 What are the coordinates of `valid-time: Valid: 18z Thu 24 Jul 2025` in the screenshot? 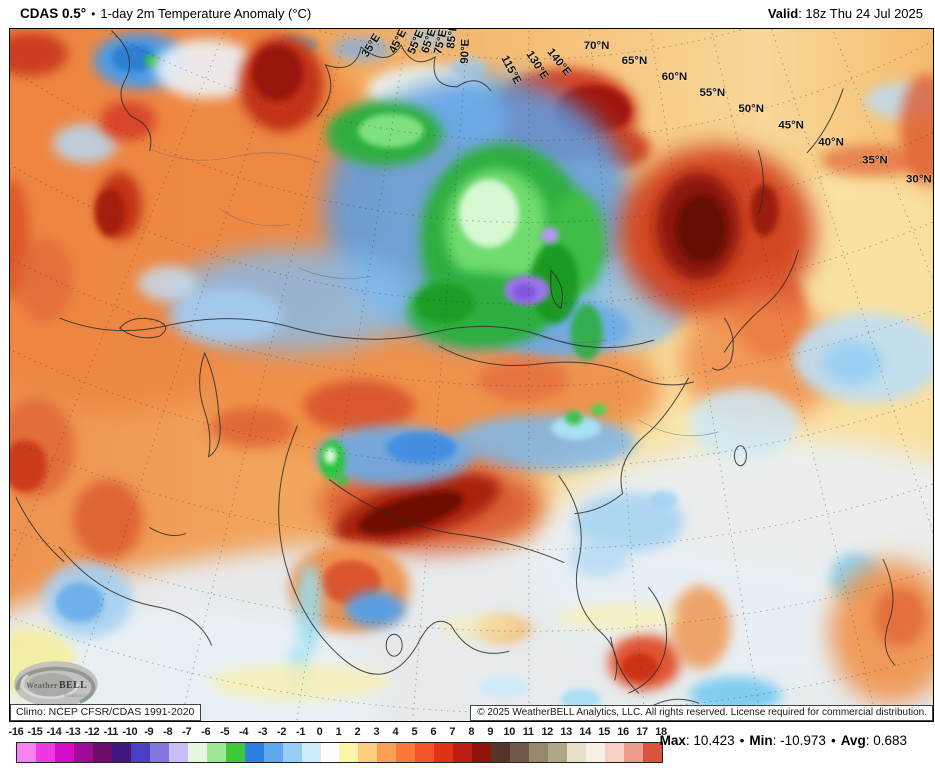 It's located at (845, 13).